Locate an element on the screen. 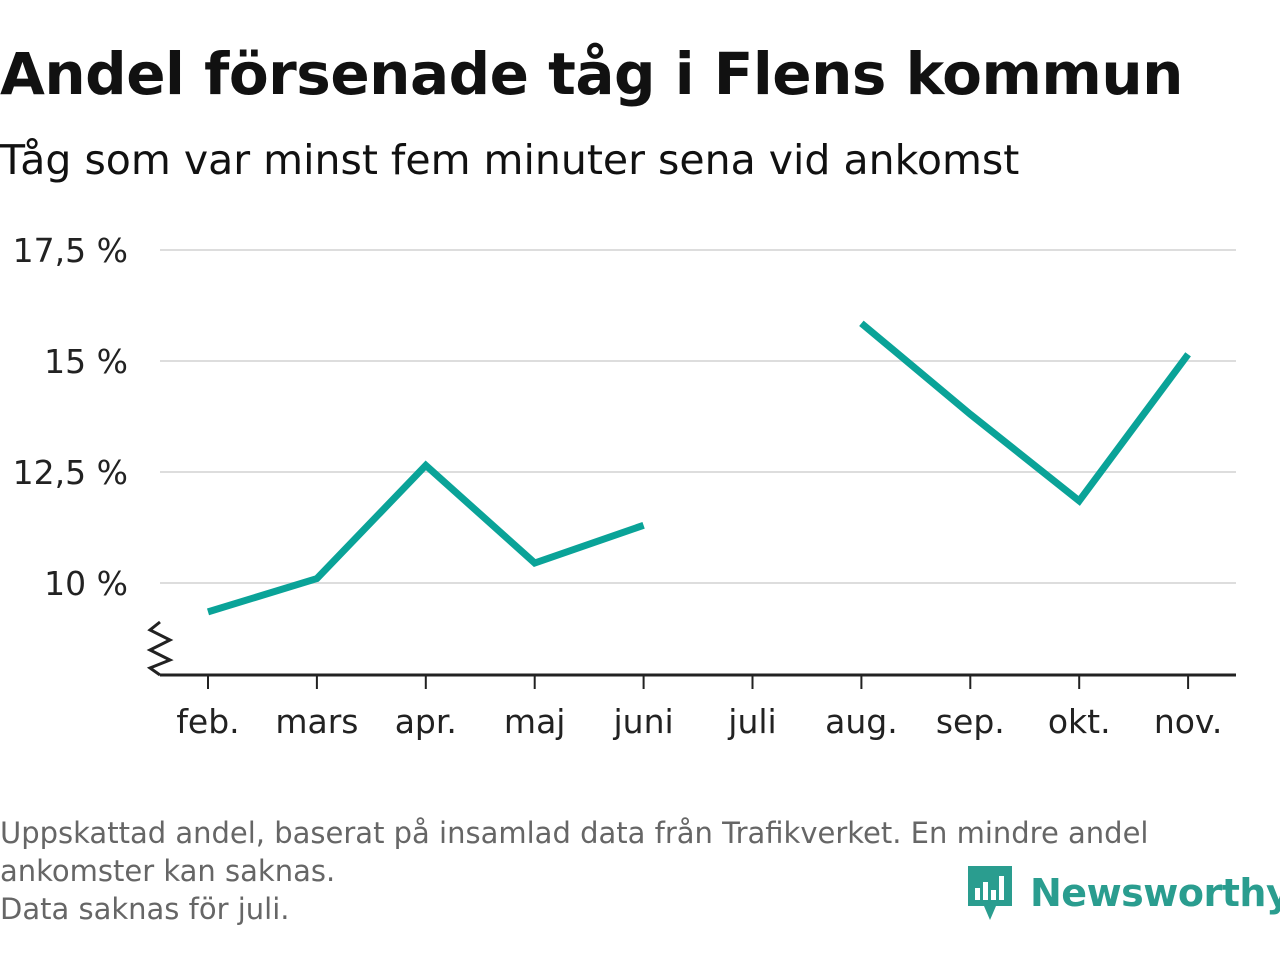  y-axis-break-icon is located at coordinates (160, 648).